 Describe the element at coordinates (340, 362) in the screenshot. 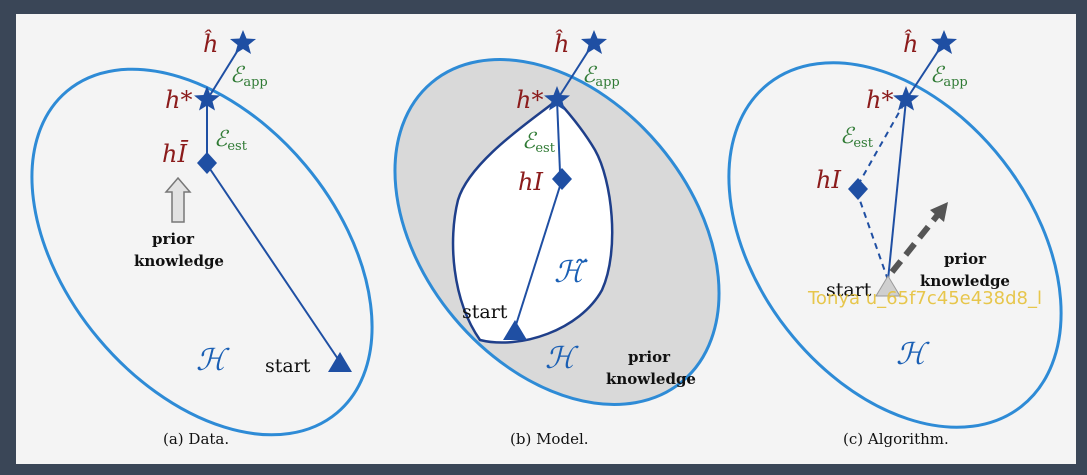

I see `start-triangle-a` at that location.